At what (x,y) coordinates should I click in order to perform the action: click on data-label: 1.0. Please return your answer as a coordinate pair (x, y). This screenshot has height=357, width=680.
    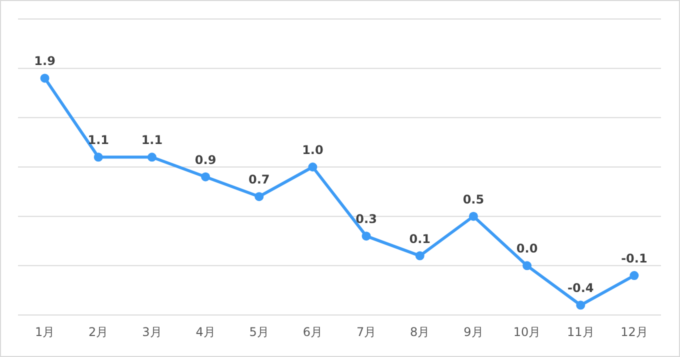
    Looking at the image, I should click on (313, 150).